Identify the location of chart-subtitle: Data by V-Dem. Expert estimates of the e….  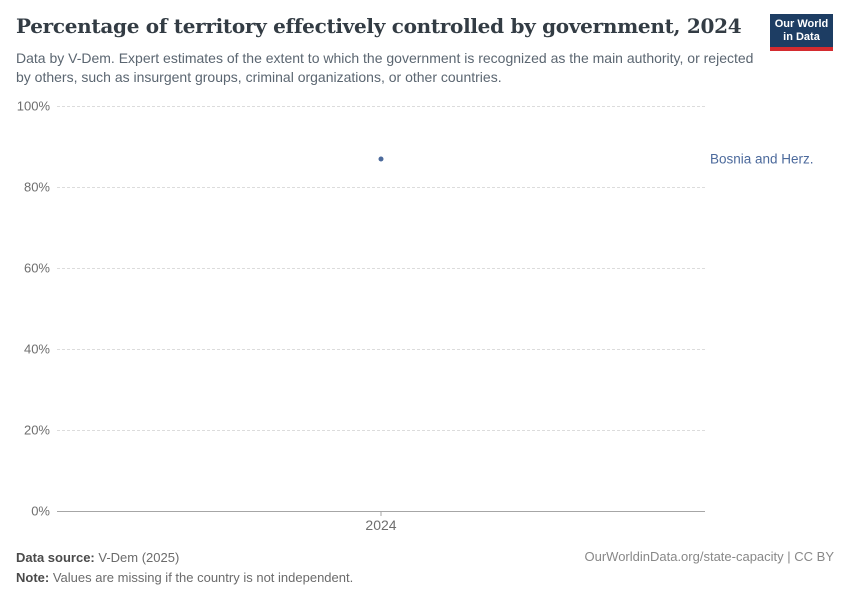
(385, 67).